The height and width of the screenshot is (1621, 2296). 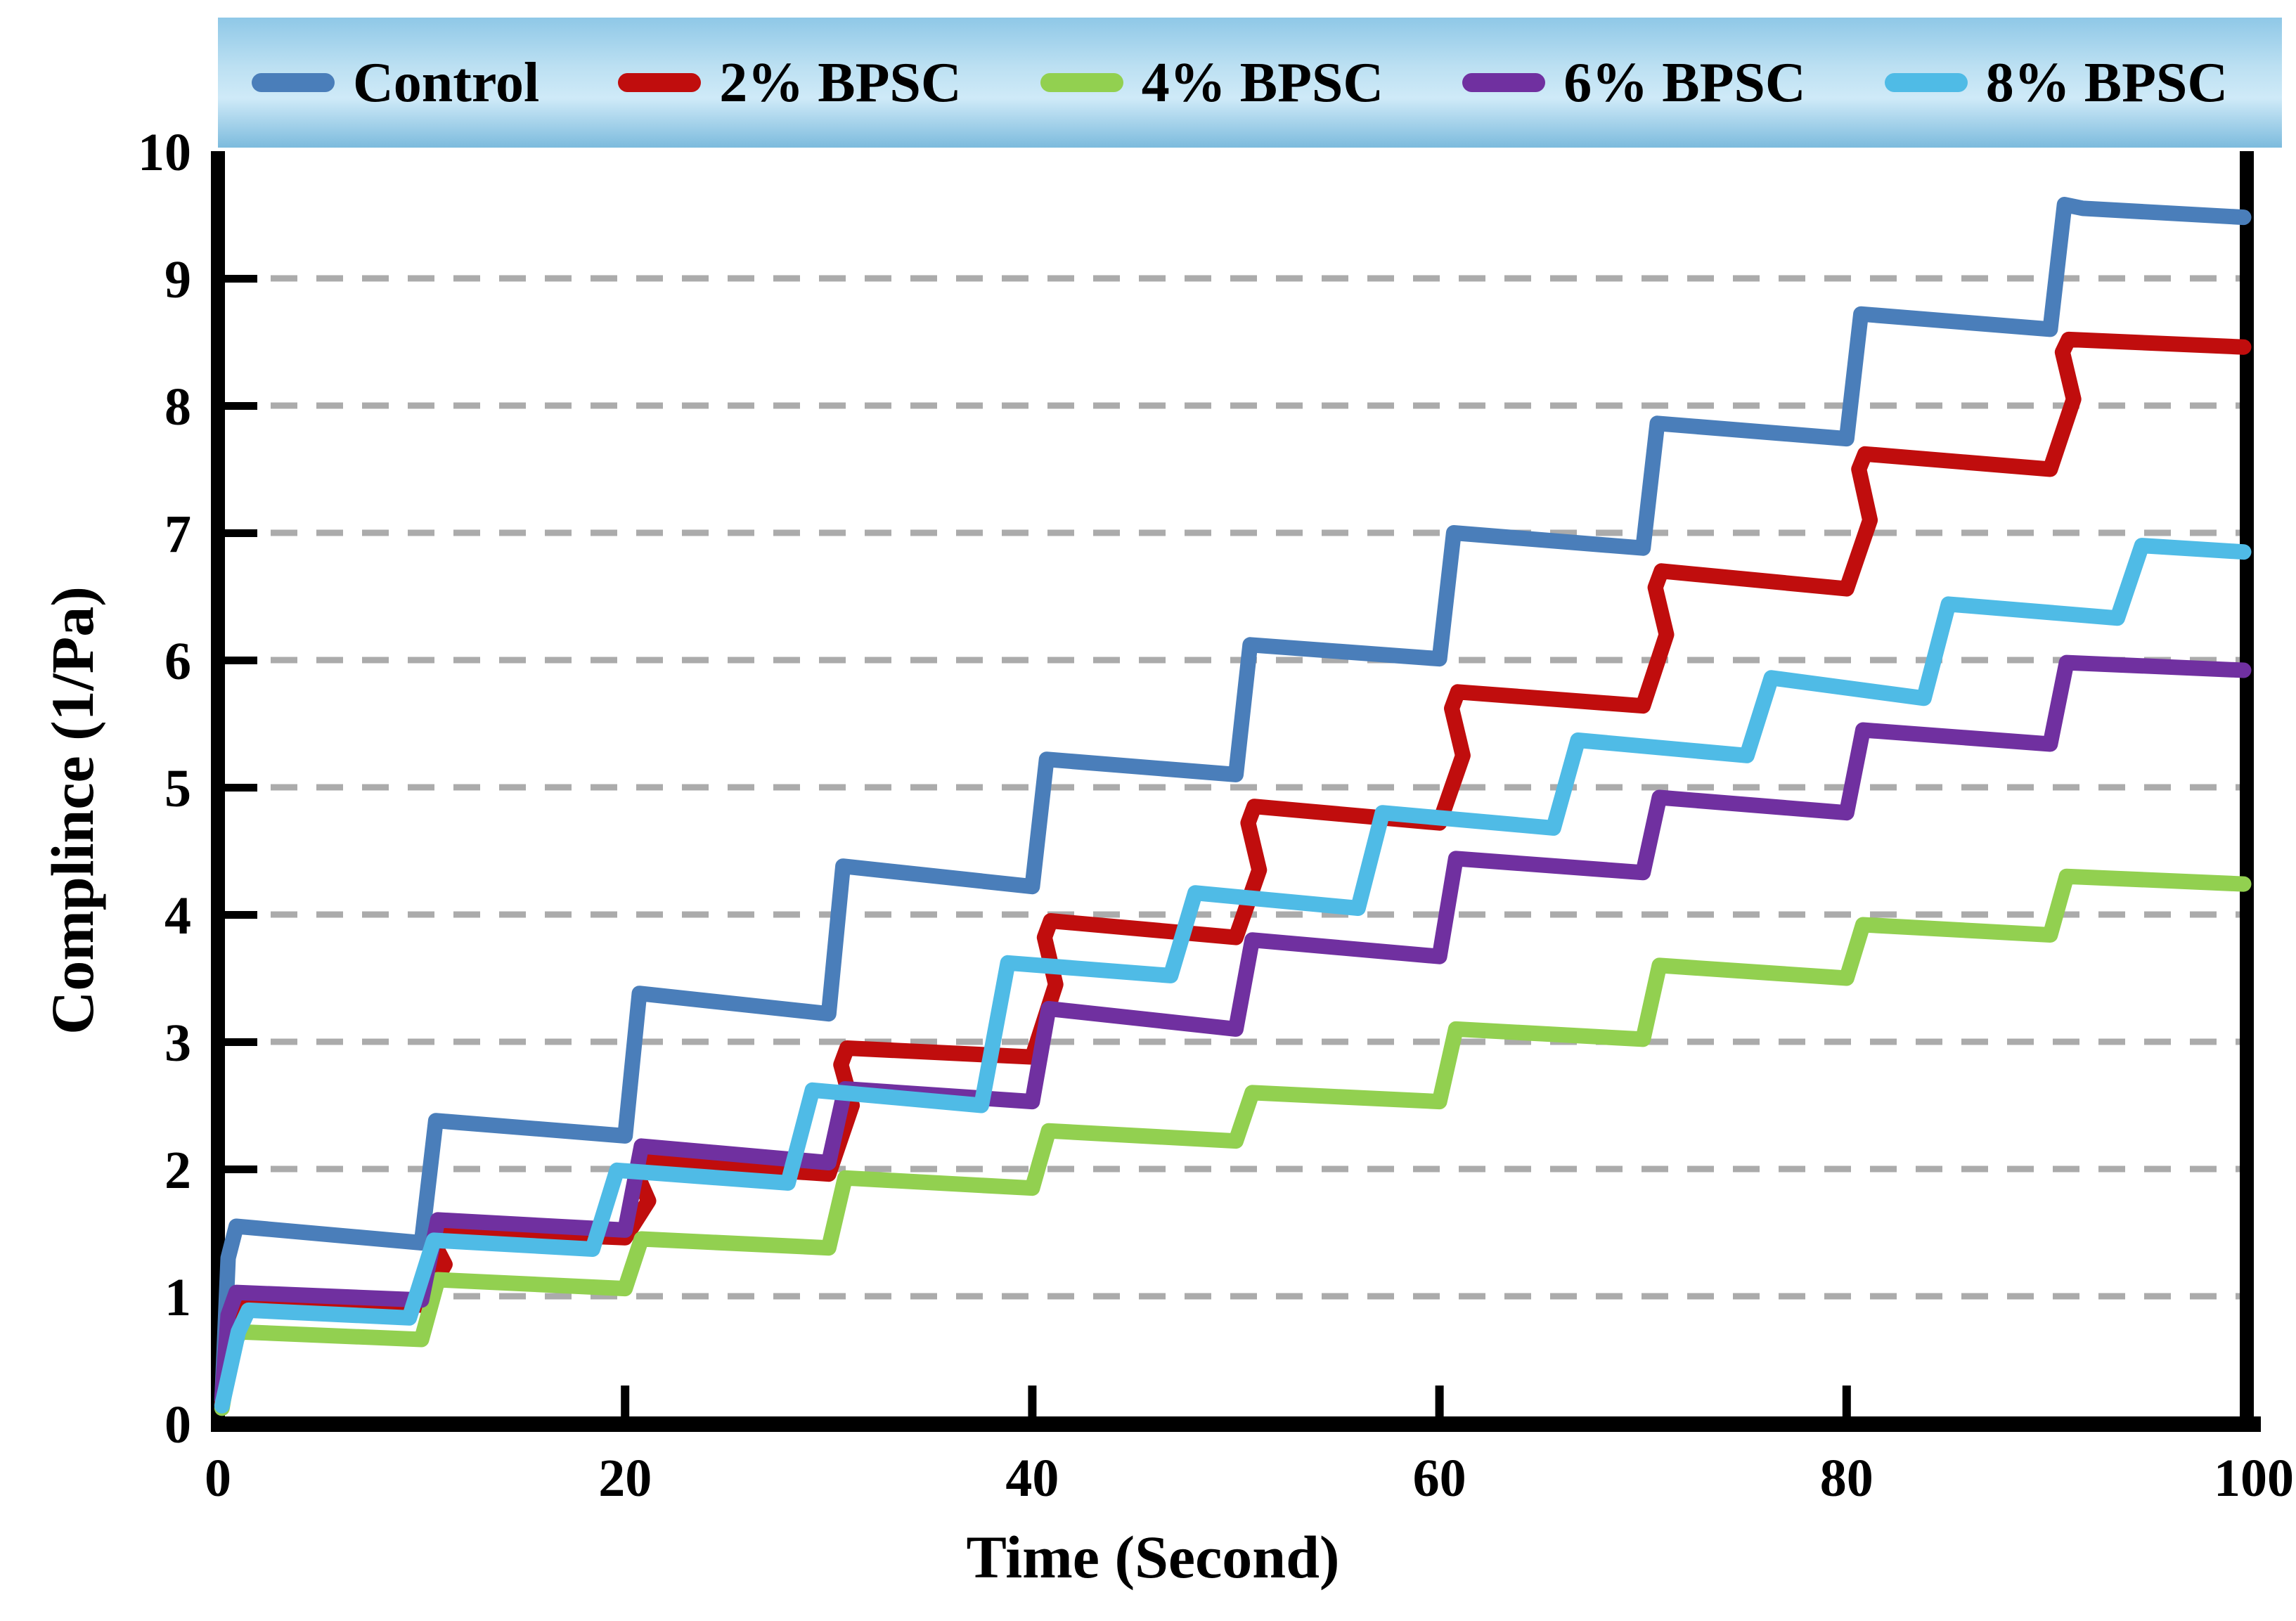 I want to click on right-spine, so click(x=2247, y=791).